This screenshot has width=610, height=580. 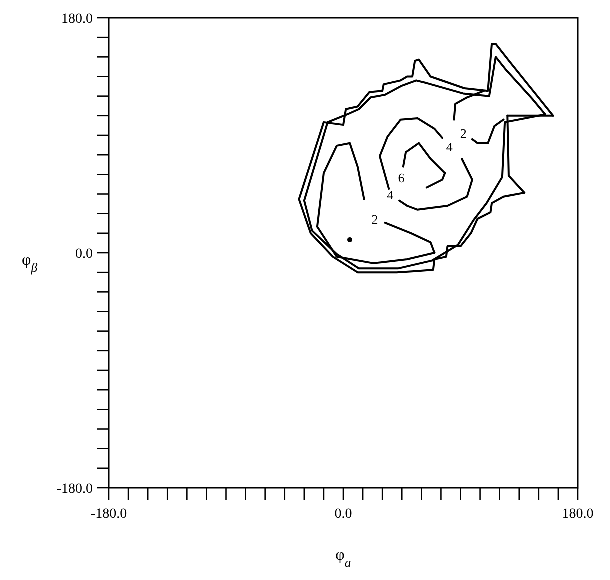 What do you see at coordinates (77, 19) in the screenshot?
I see `y-tick-label: 180.0` at bounding box center [77, 19].